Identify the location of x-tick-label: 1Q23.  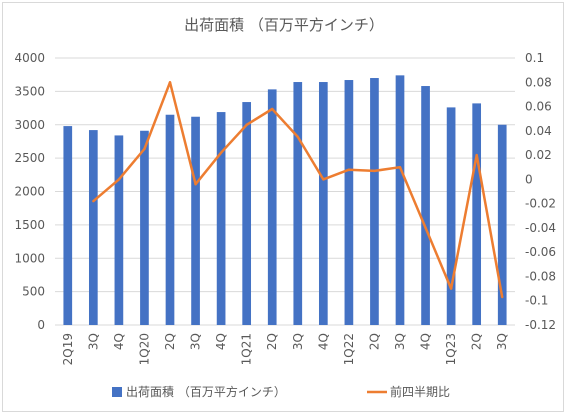
(451, 349).